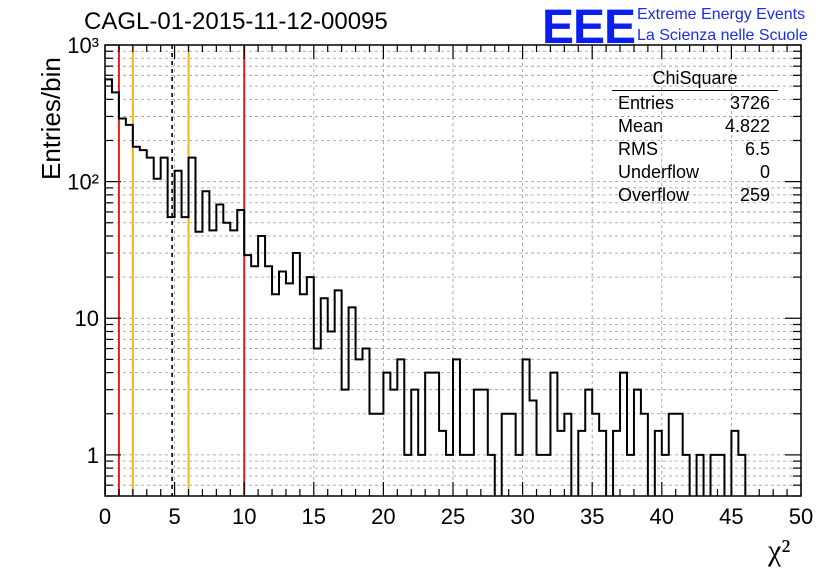 The width and height of the screenshot is (836, 572). What do you see at coordinates (764, 172) in the screenshot?
I see `stats-value: 0` at bounding box center [764, 172].